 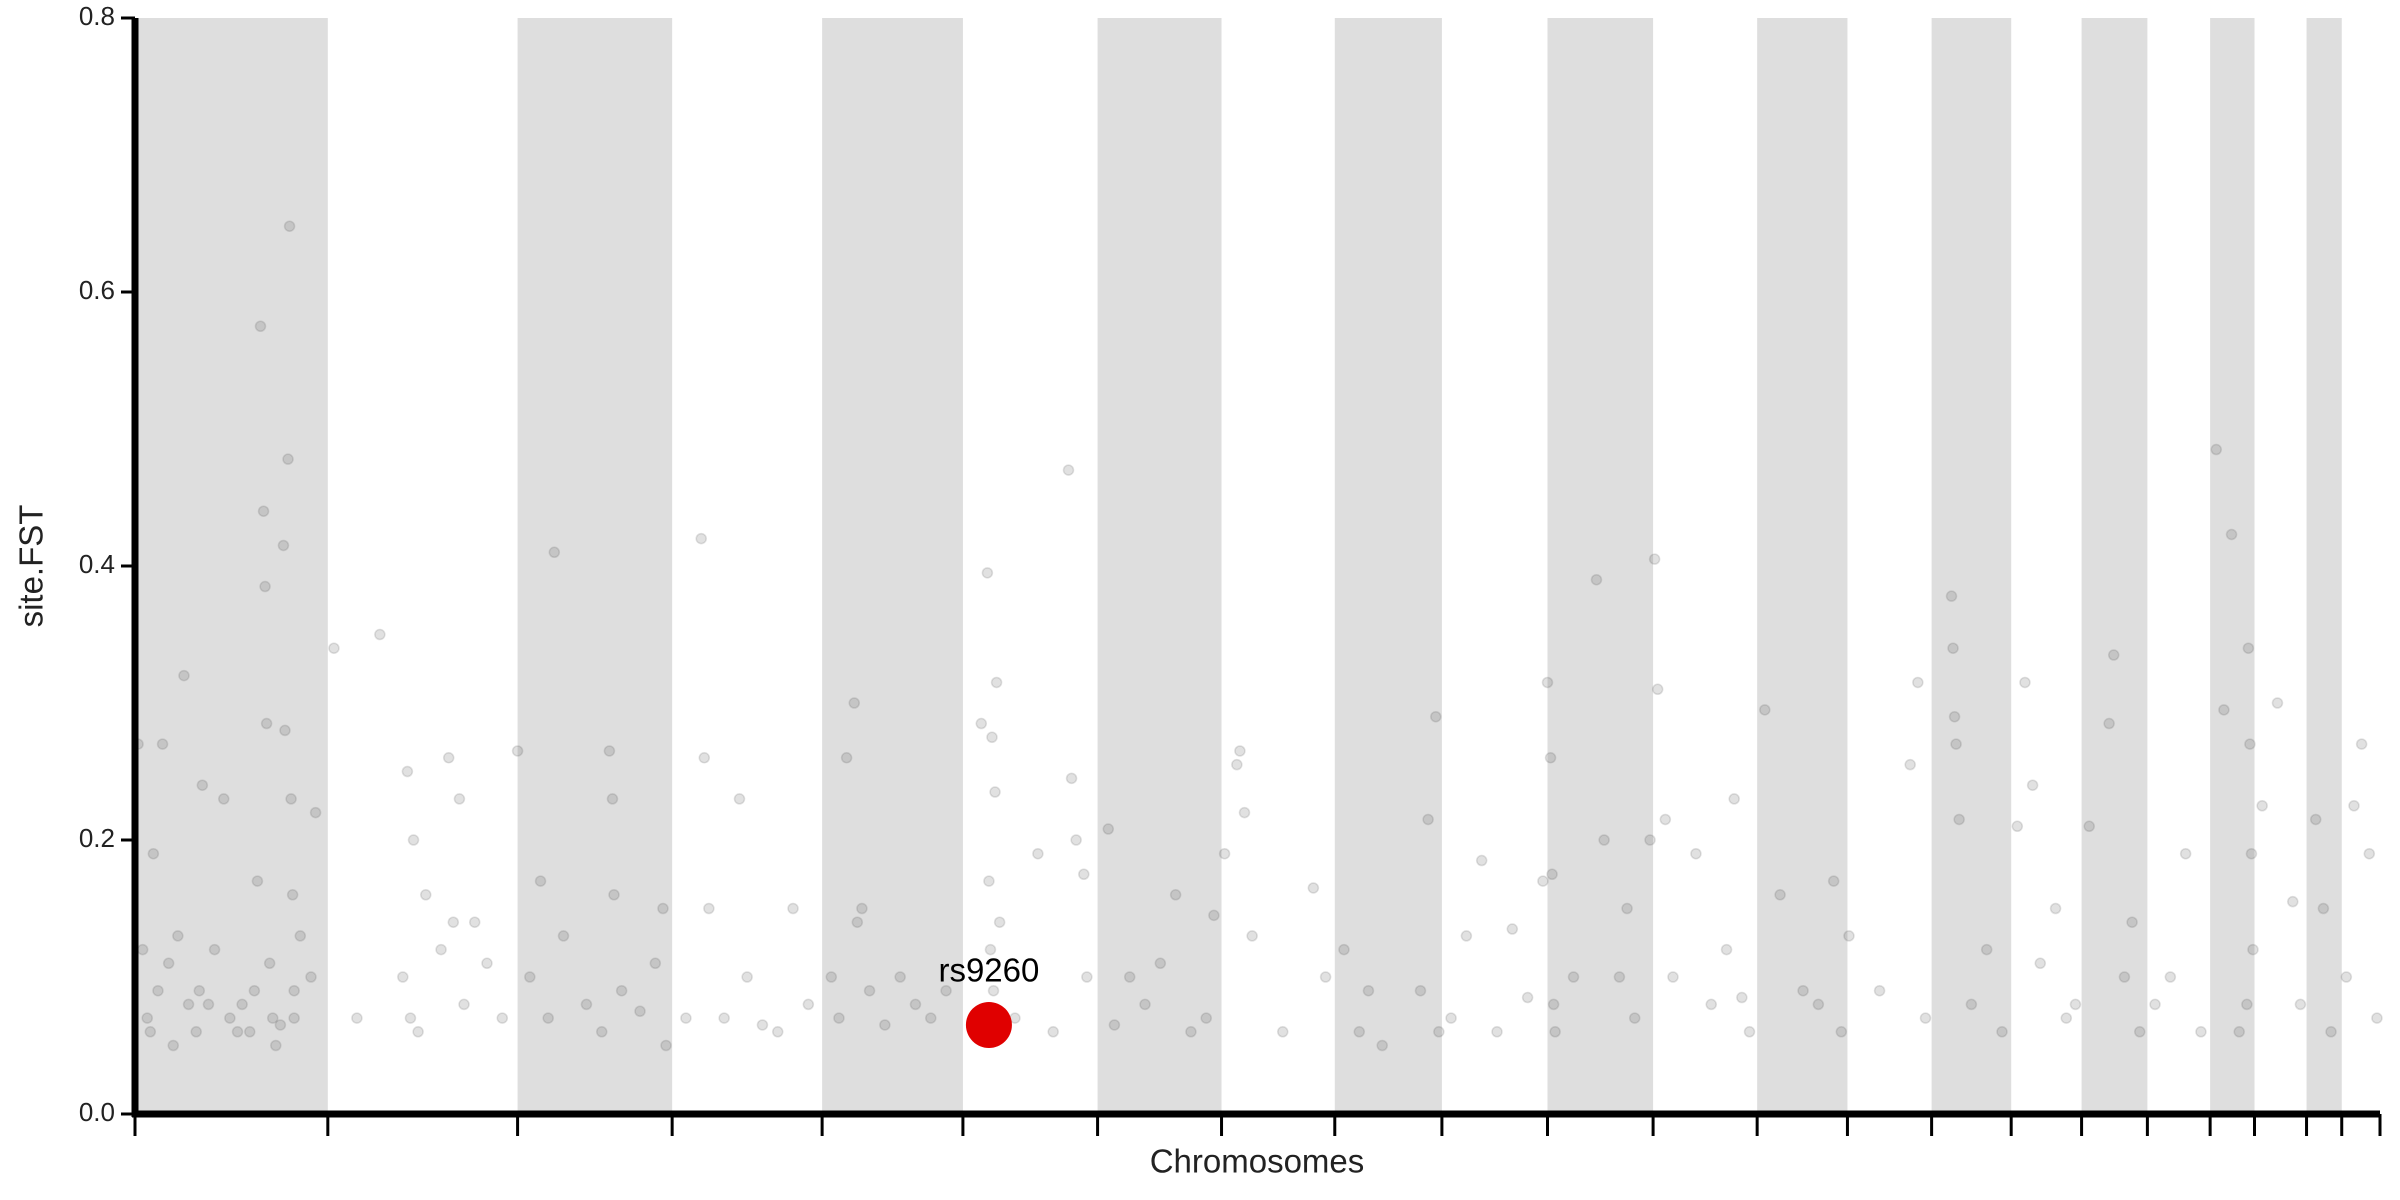 What do you see at coordinates (31, 566) in the screenshot?
I see `y-axis-label: site.FST` at bounding box center [31, 566].